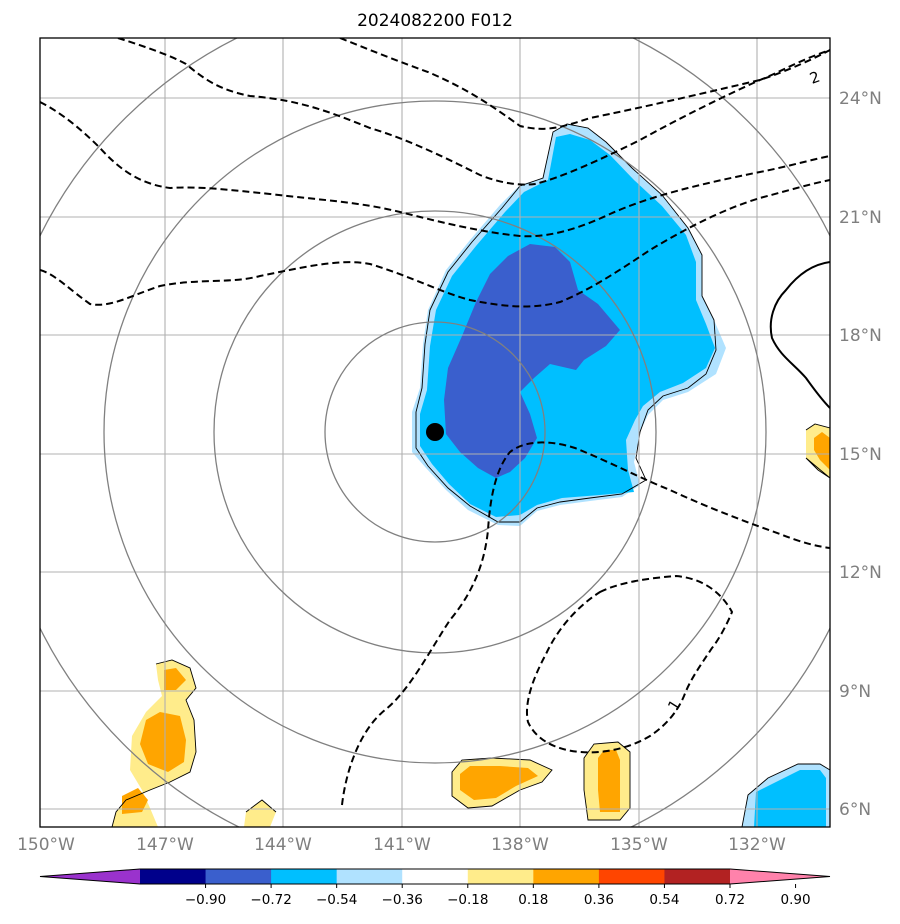 This screenshot has height=924, width=900. Describe the element at coordinates (796, 900) in the screenshot. I see `colorbar-tick-label: 0.90` at that location.